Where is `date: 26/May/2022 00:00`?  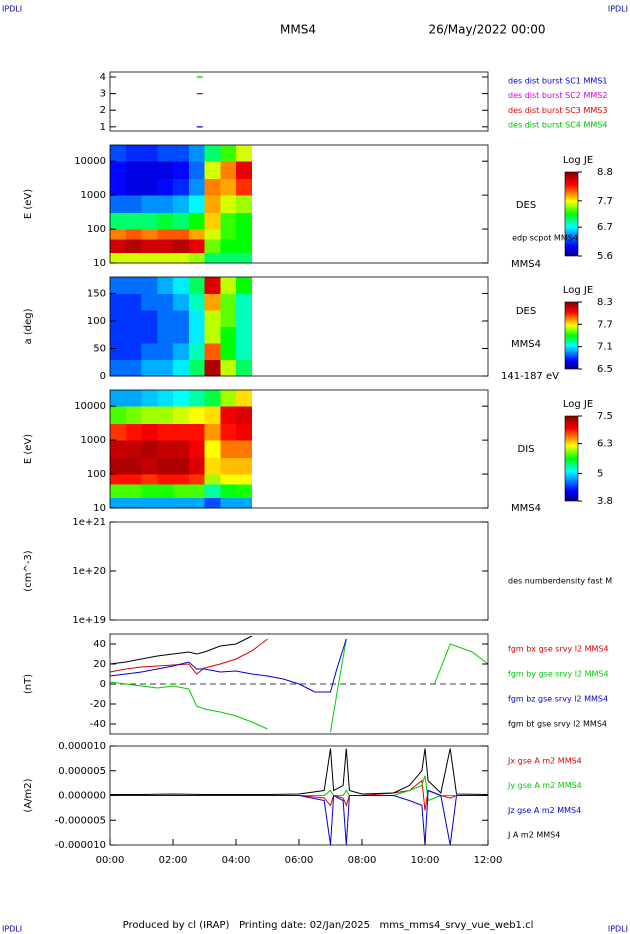 date: 26/May/2022 00:00 is located at coordinates (486, 30).